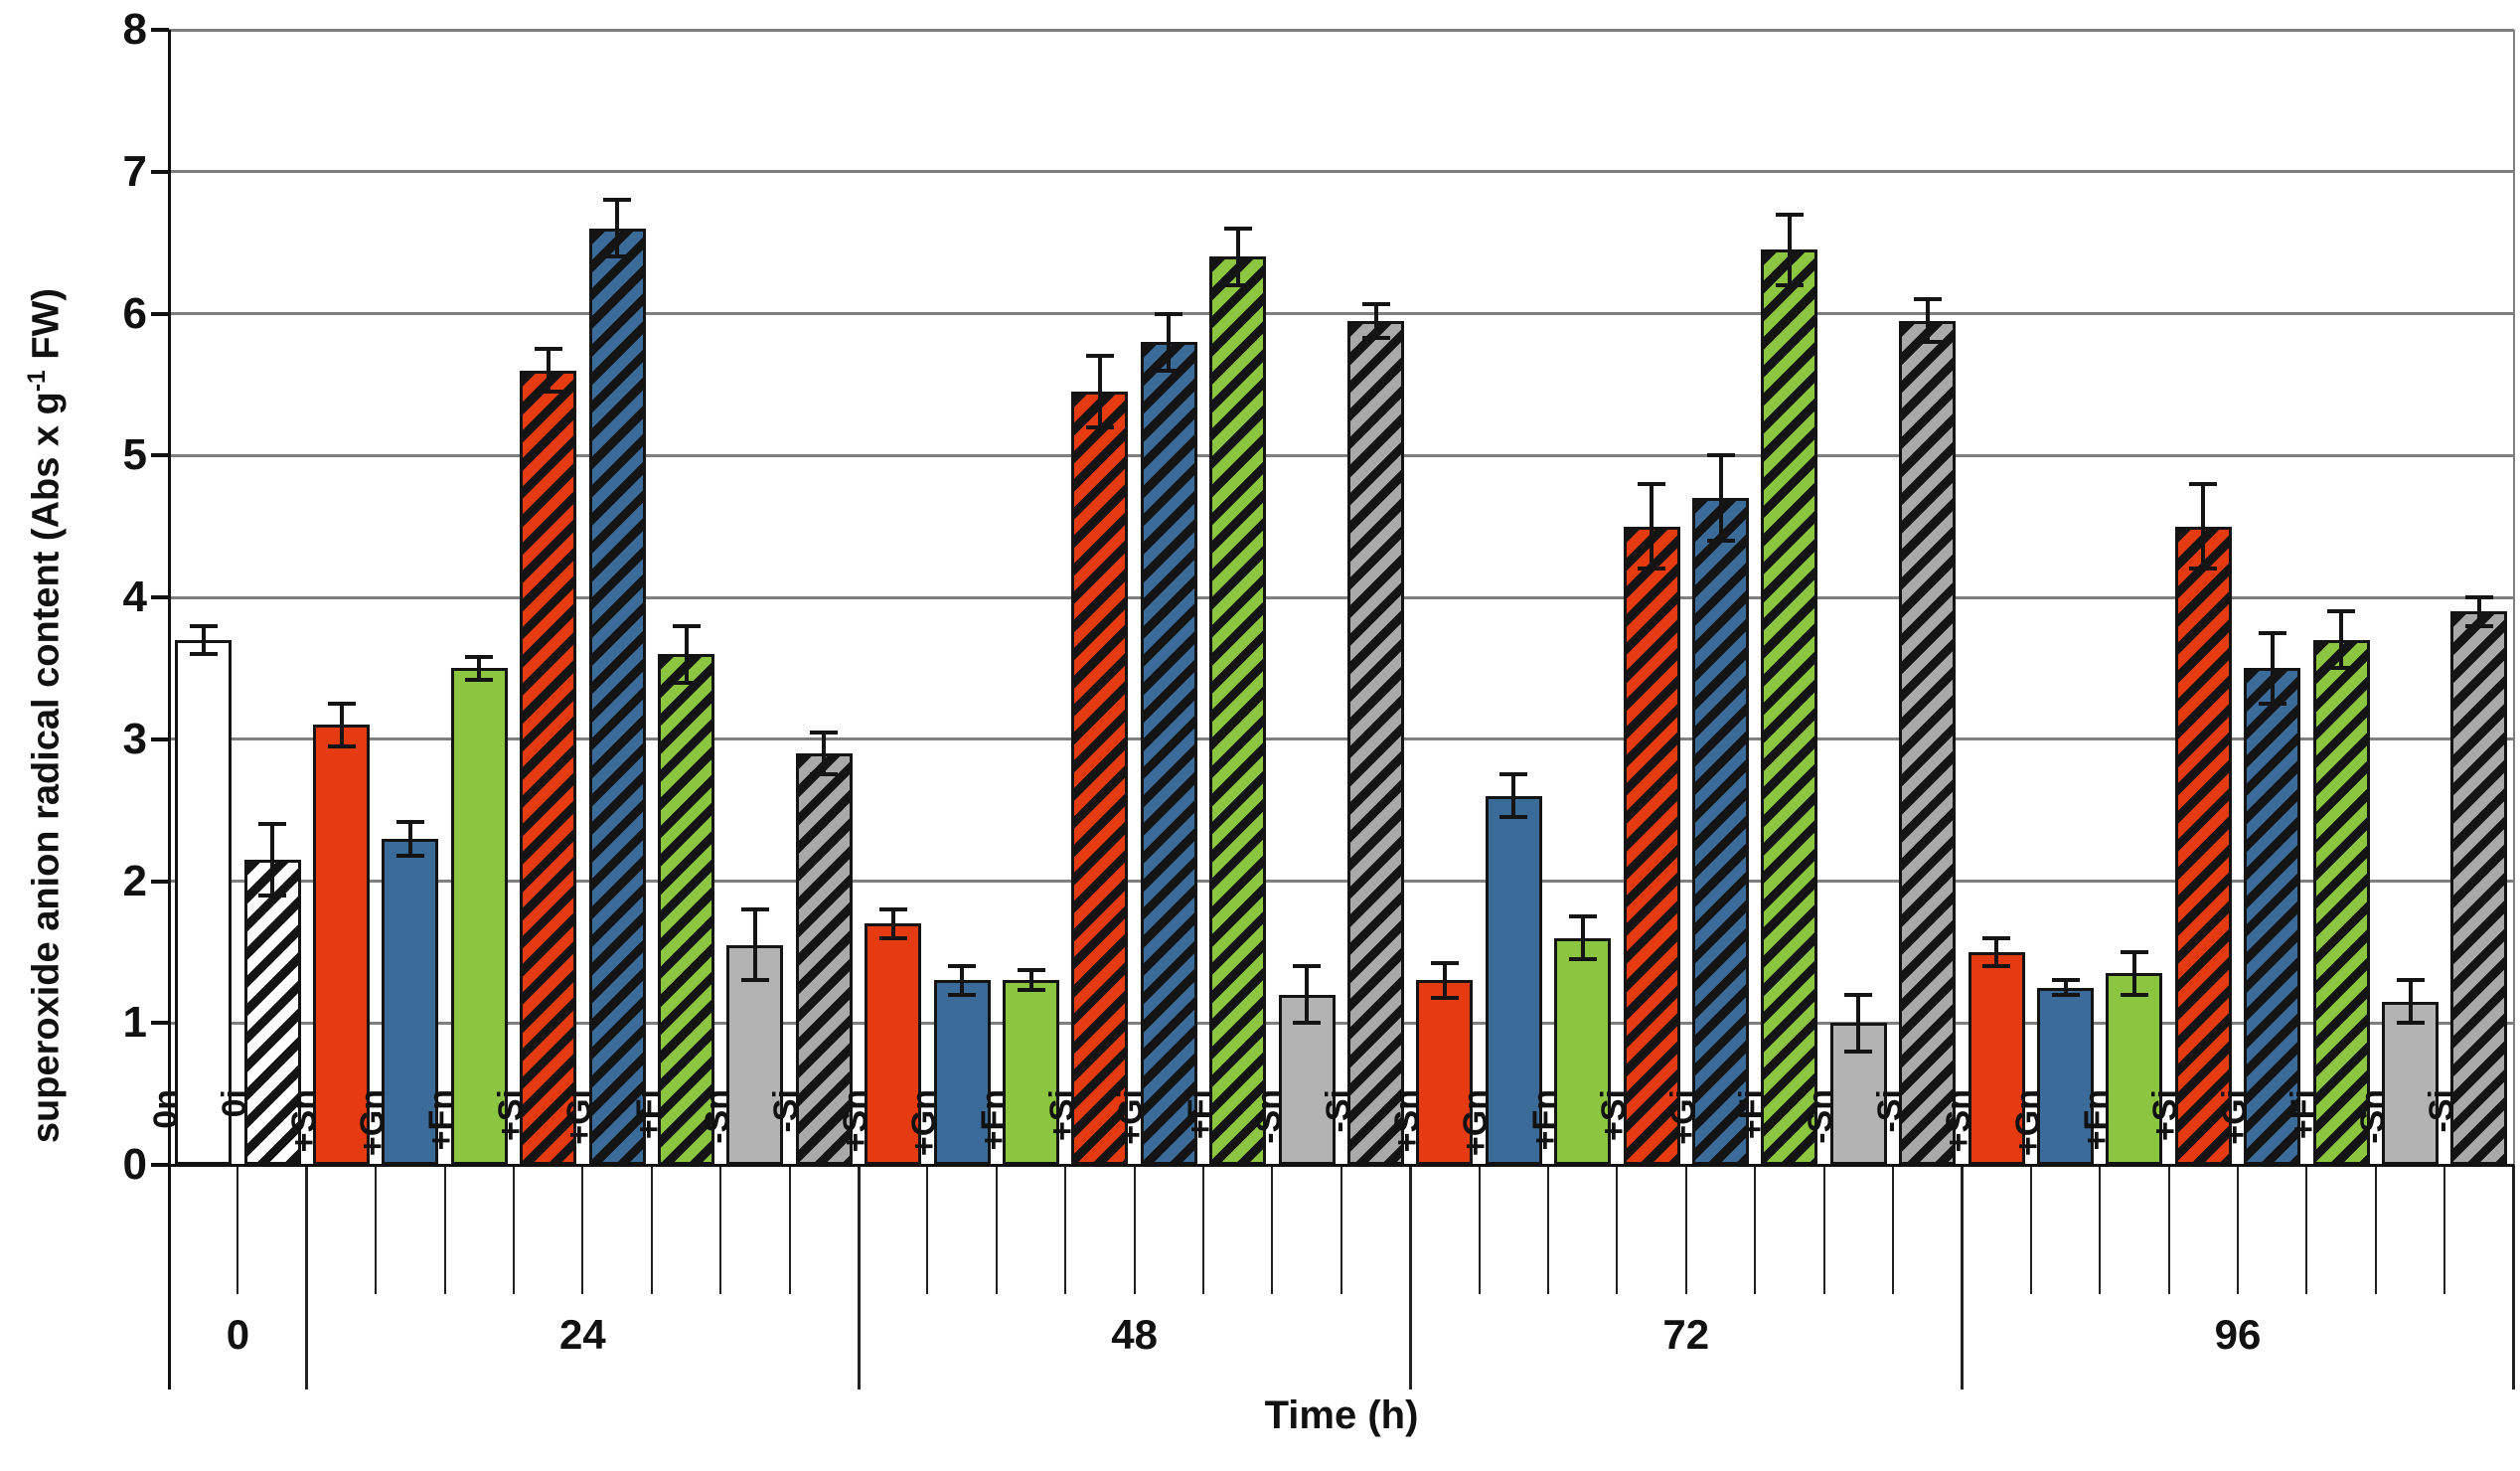 The height and width of the screenshot is (1471, 2520). What do you see at coordinates (1821, 1116) in the screenshot?
I see `x-tick-label-72h-minus-sn: -Sn` at bounding box center [1821, 1116].